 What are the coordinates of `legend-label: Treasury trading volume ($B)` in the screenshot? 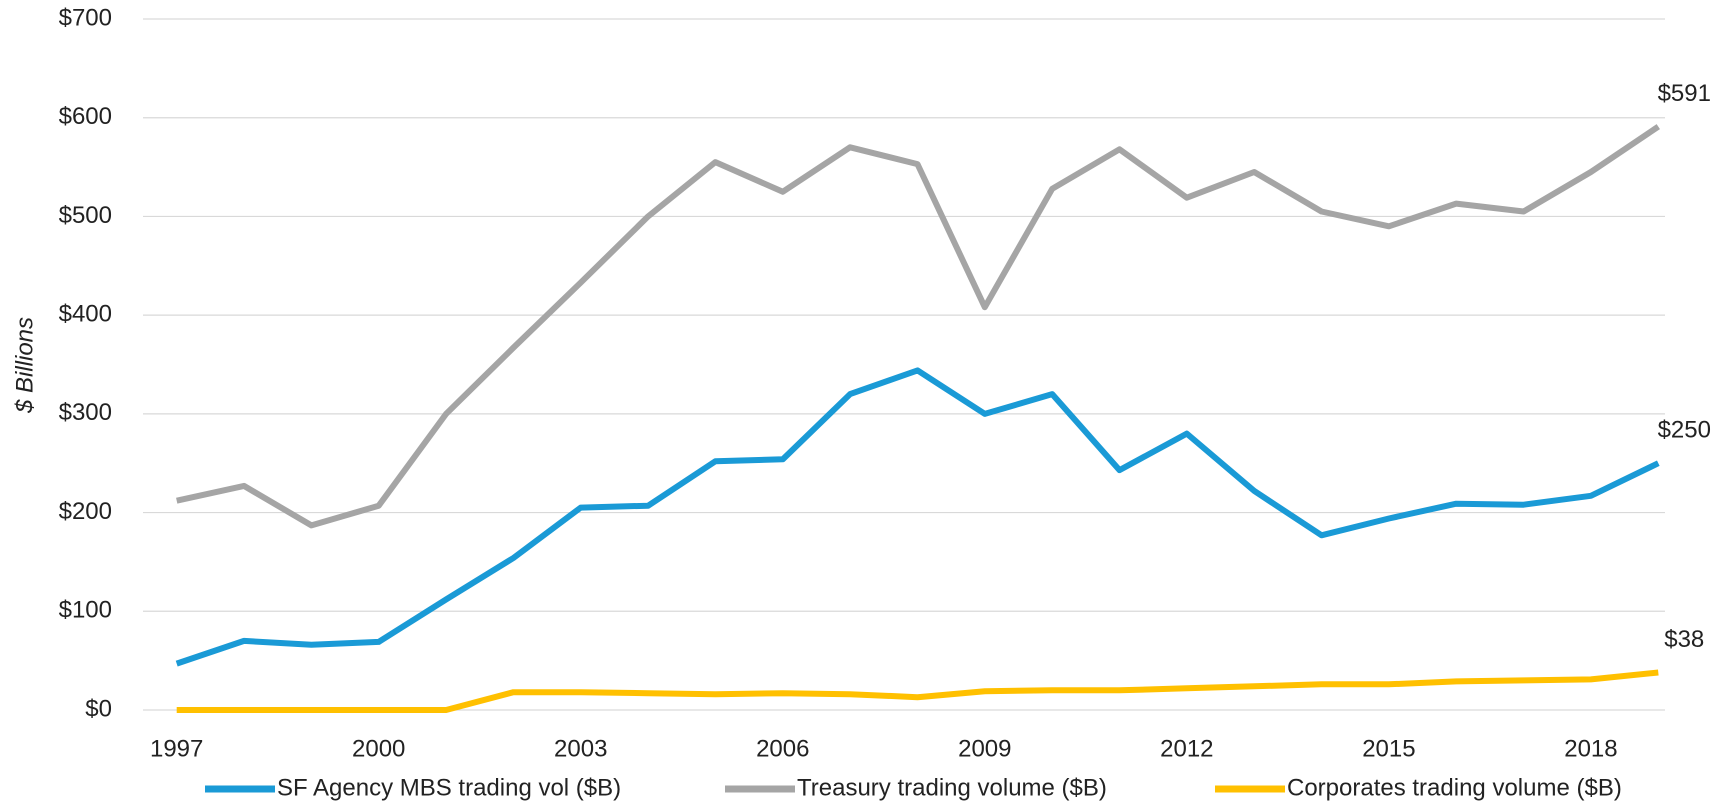 It's located at (952, 787).